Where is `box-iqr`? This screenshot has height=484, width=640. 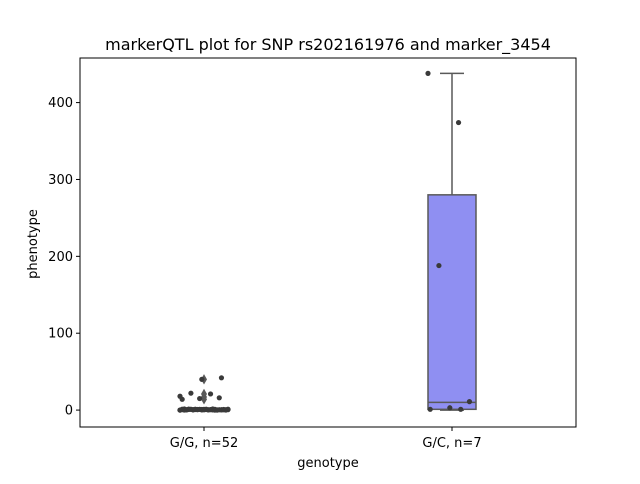 box-iqr is located at coordinates (452, 302).